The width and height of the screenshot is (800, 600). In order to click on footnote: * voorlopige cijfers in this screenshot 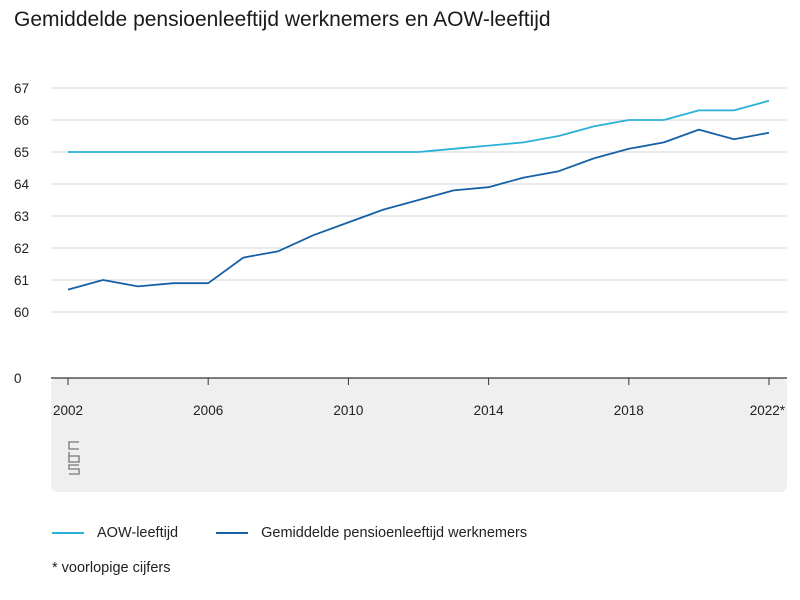, I will do `click(111, 568)`.